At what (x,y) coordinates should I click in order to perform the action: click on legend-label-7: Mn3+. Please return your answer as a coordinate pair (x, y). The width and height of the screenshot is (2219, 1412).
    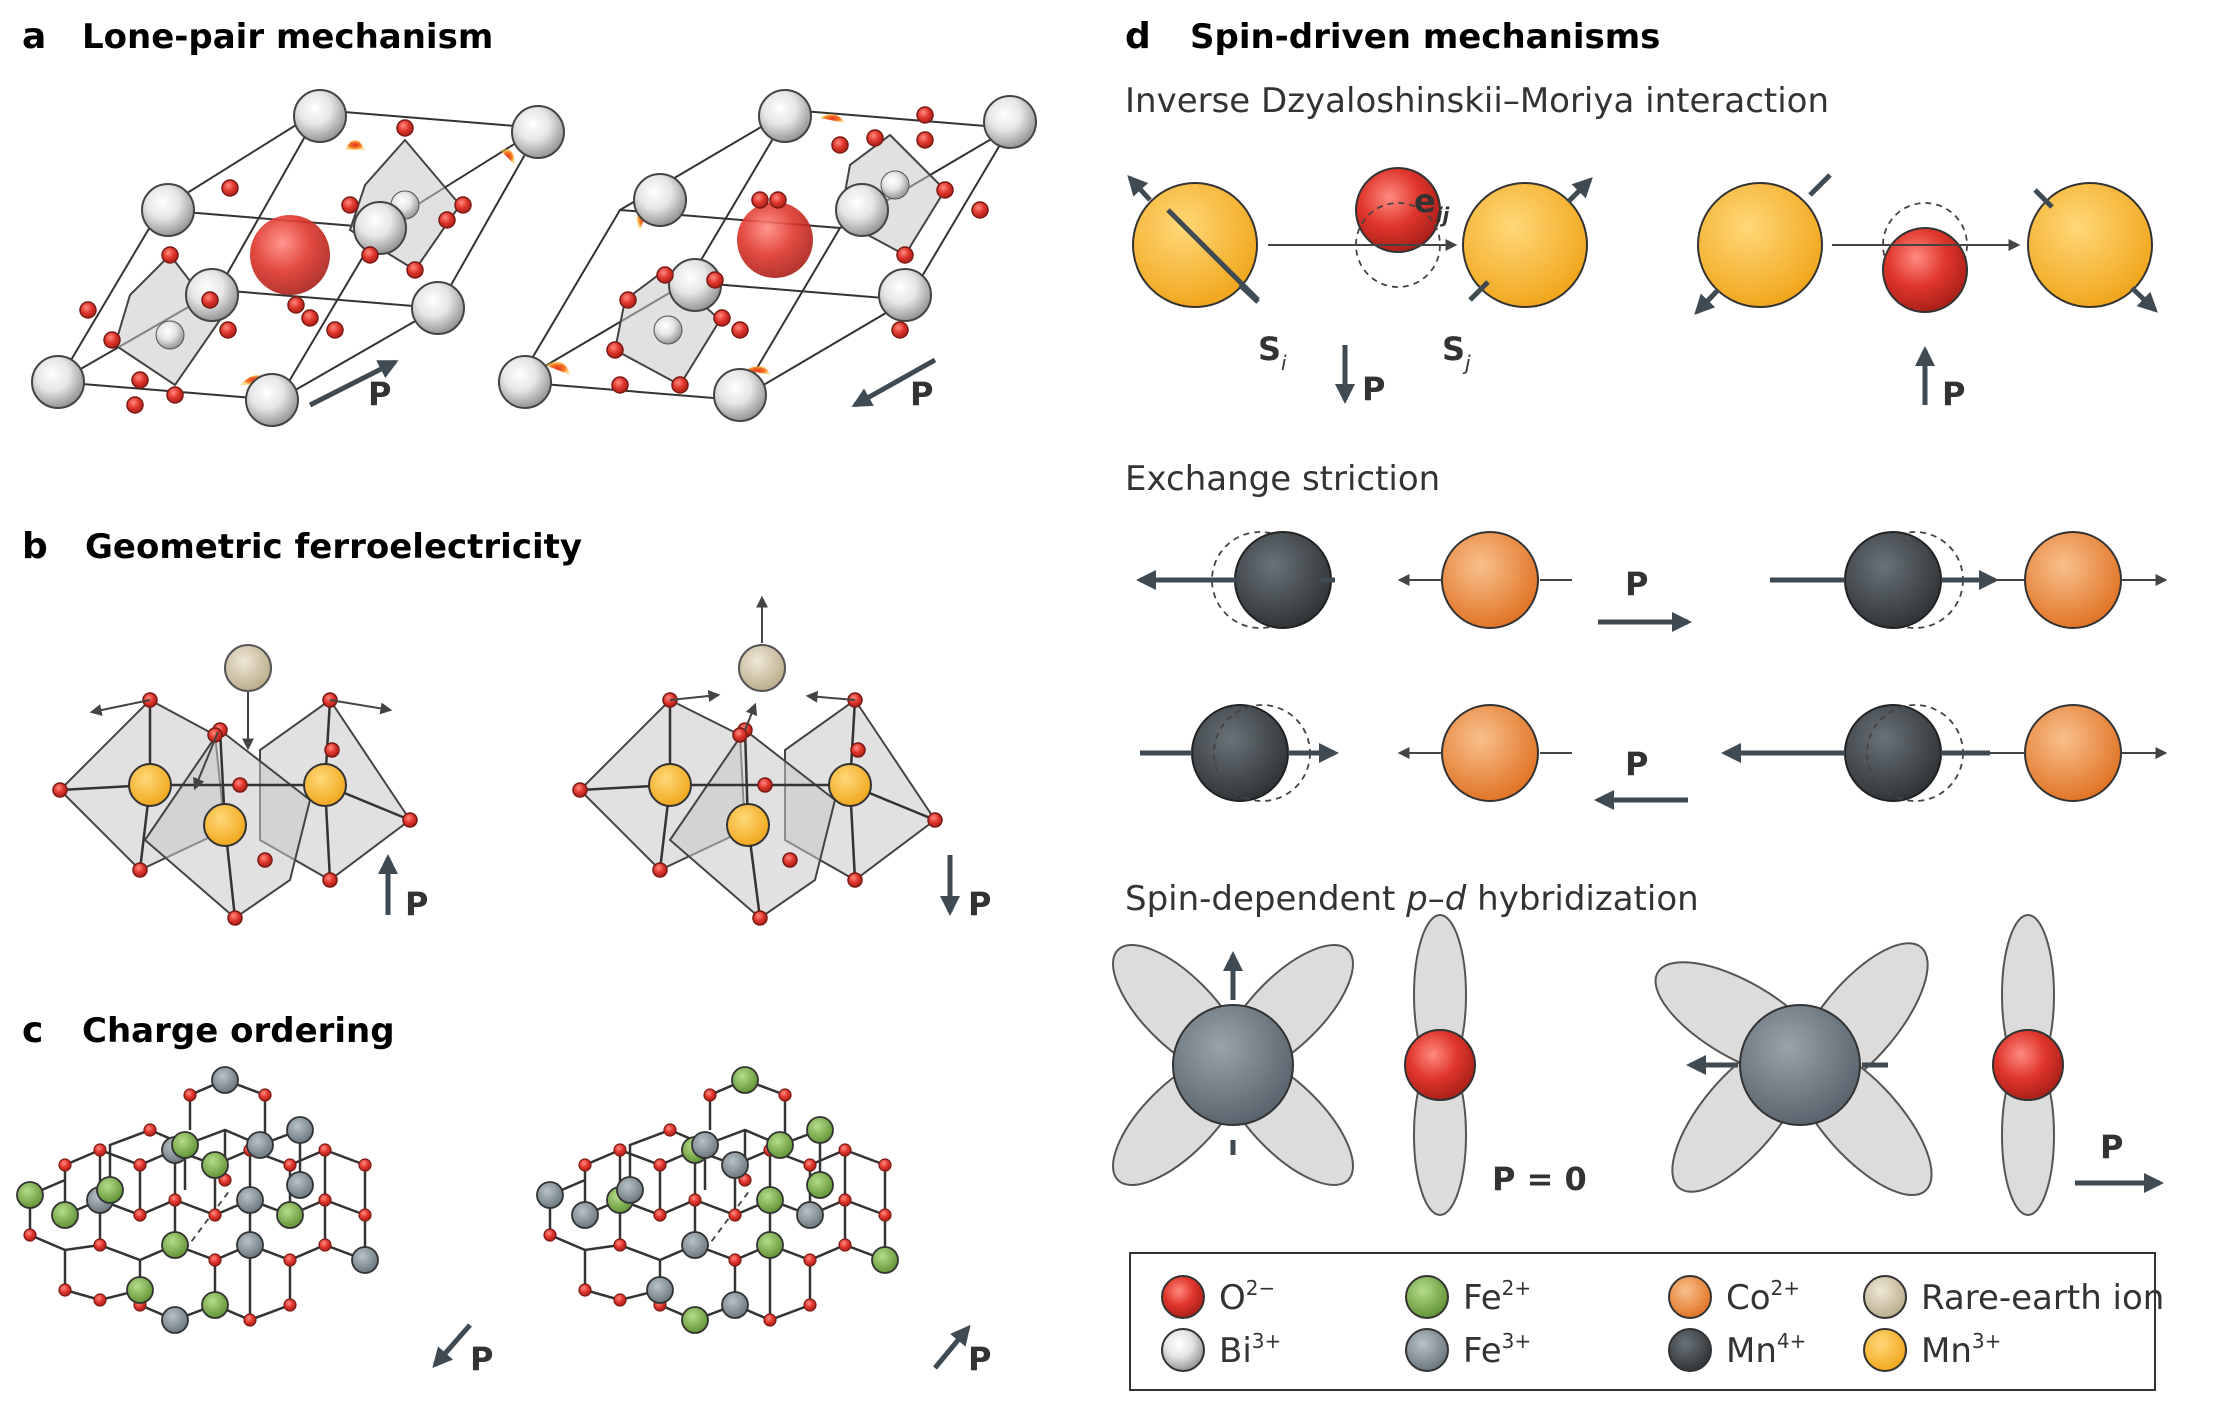
    Looking at the image, I should click on (1961, 1350).